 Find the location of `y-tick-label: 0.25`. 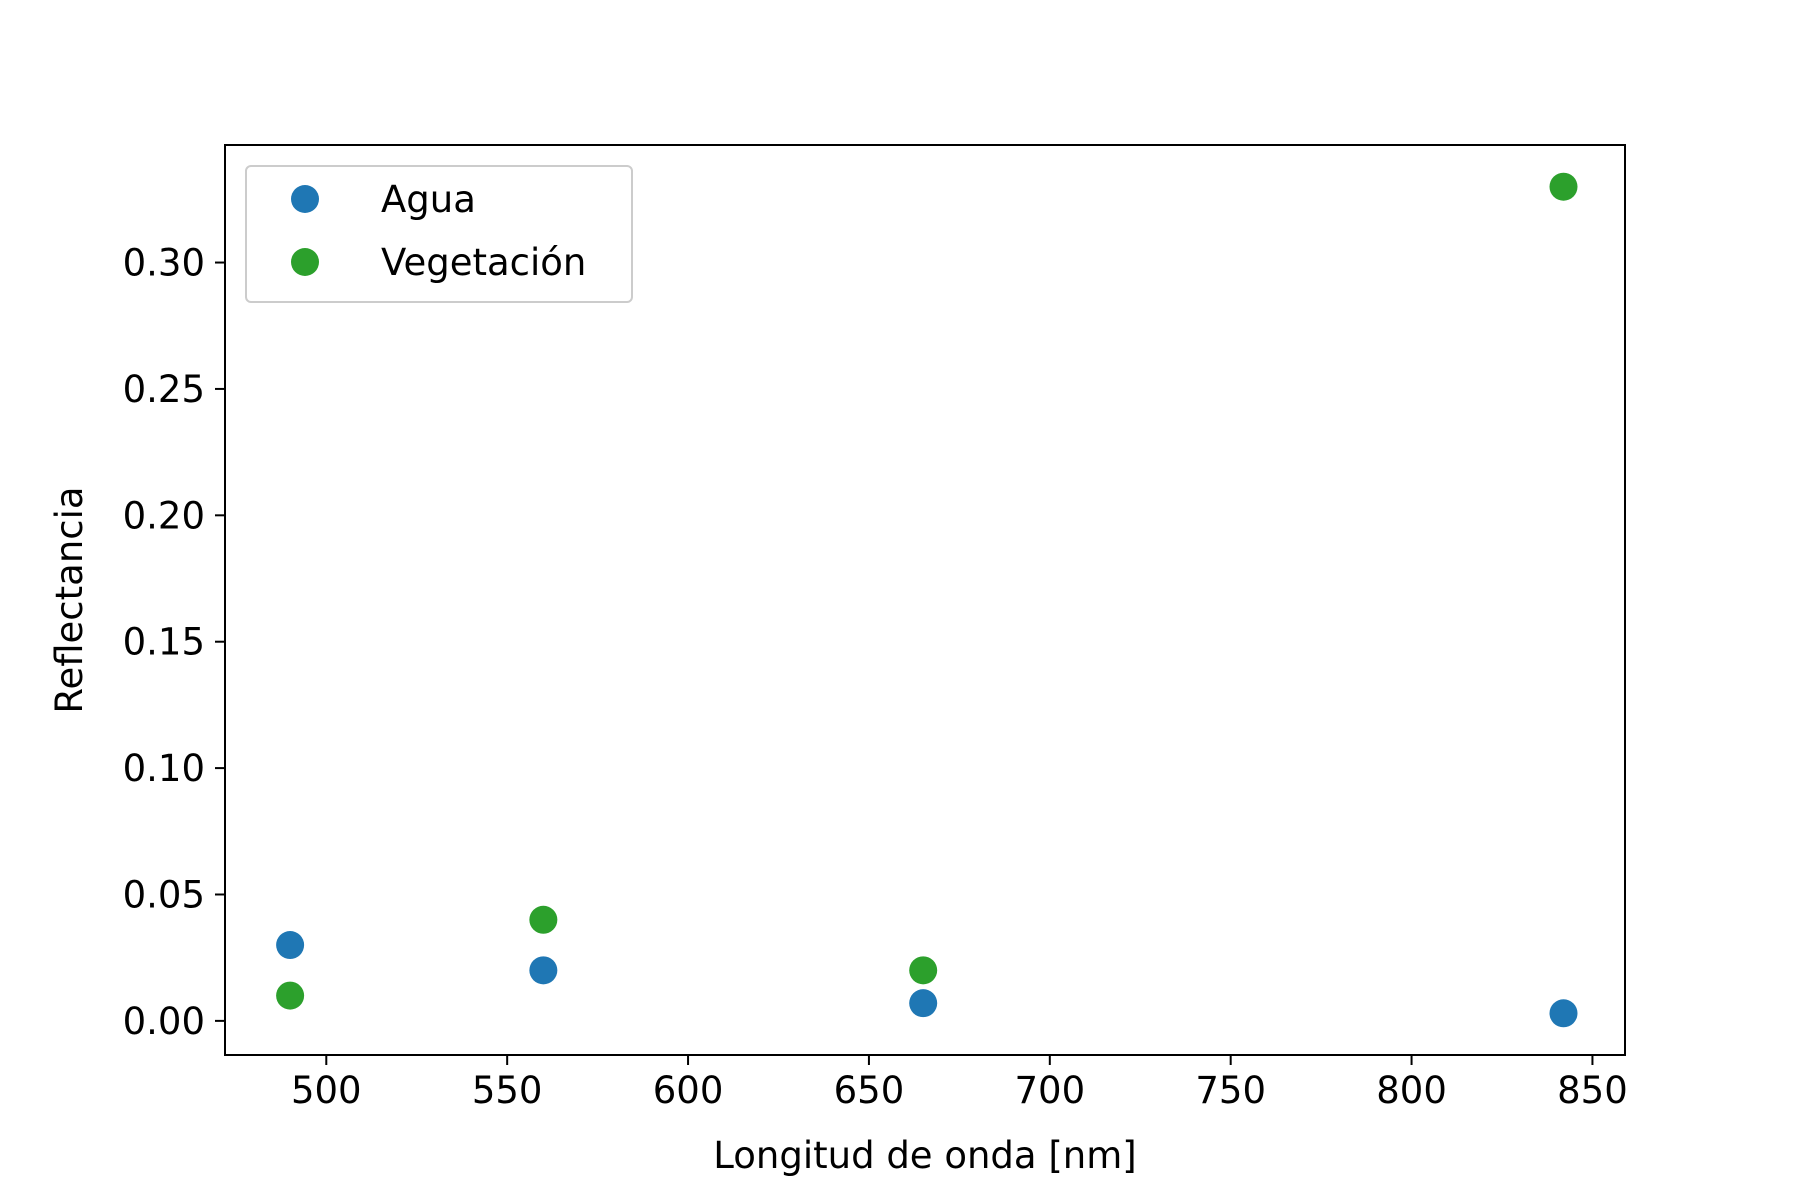

y-tick-label: 0.25 is located at coordinates (164, 389).